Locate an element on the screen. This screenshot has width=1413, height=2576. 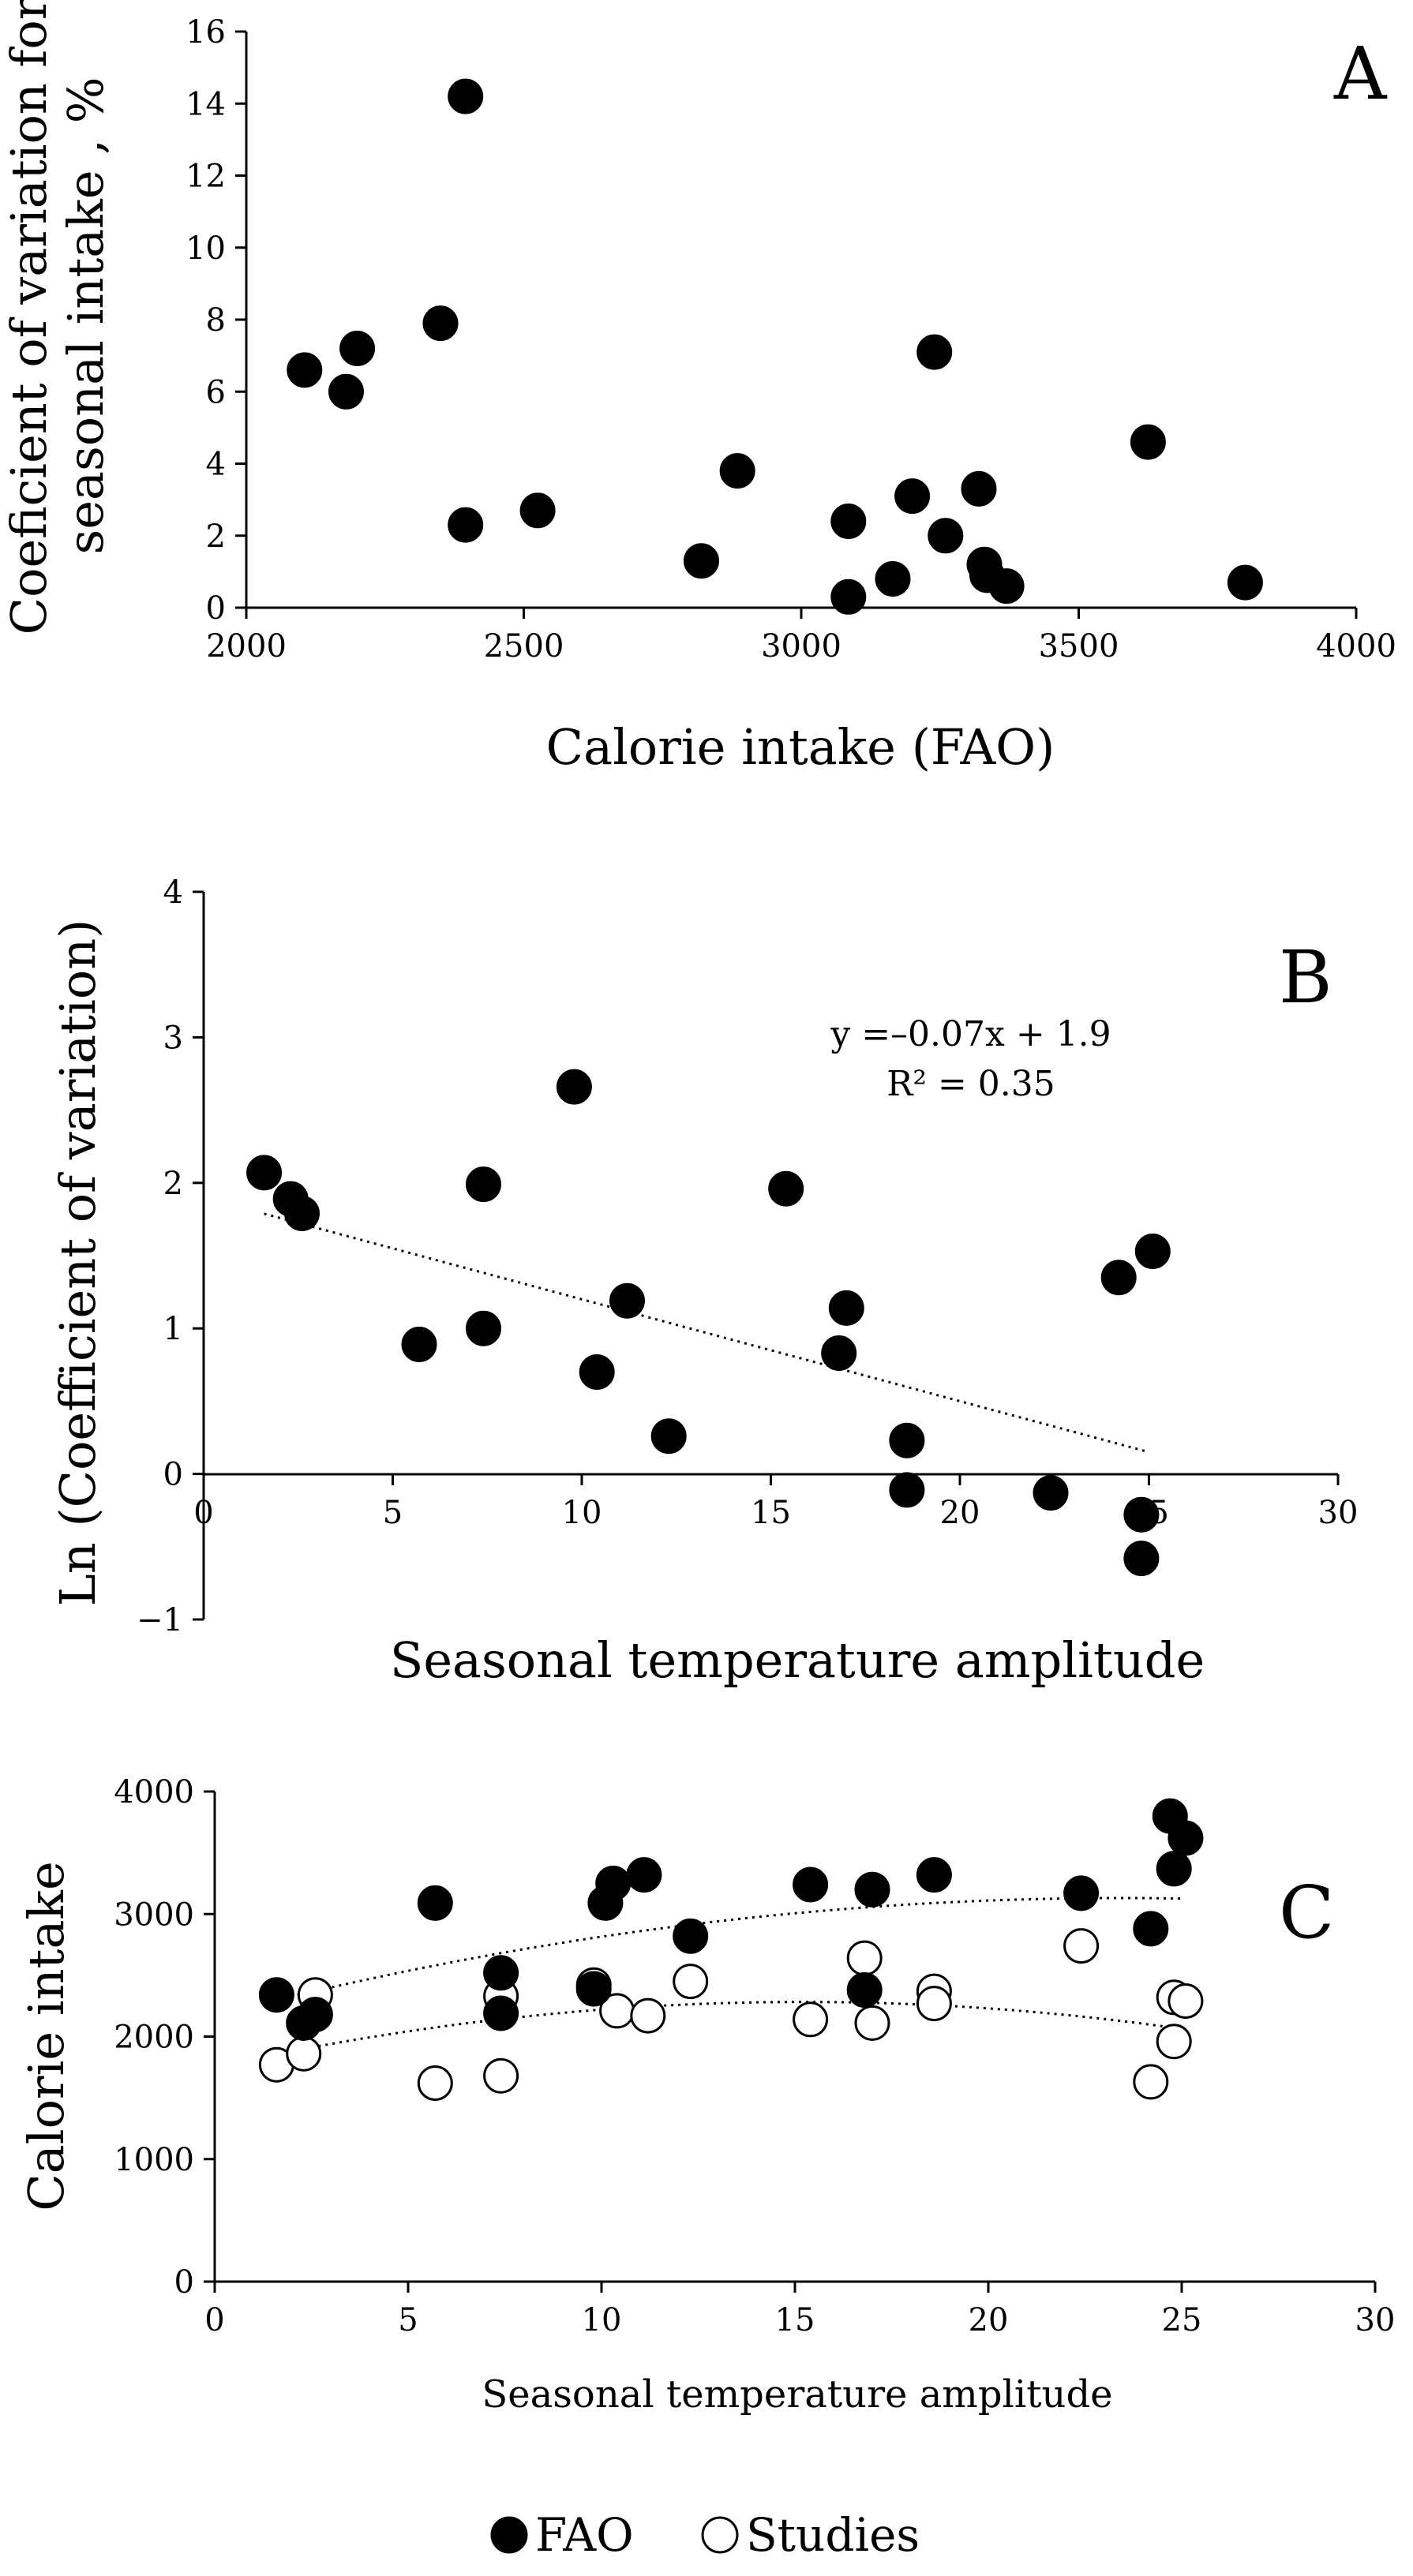
panel-c-points is located at coordinates (731, 1949).